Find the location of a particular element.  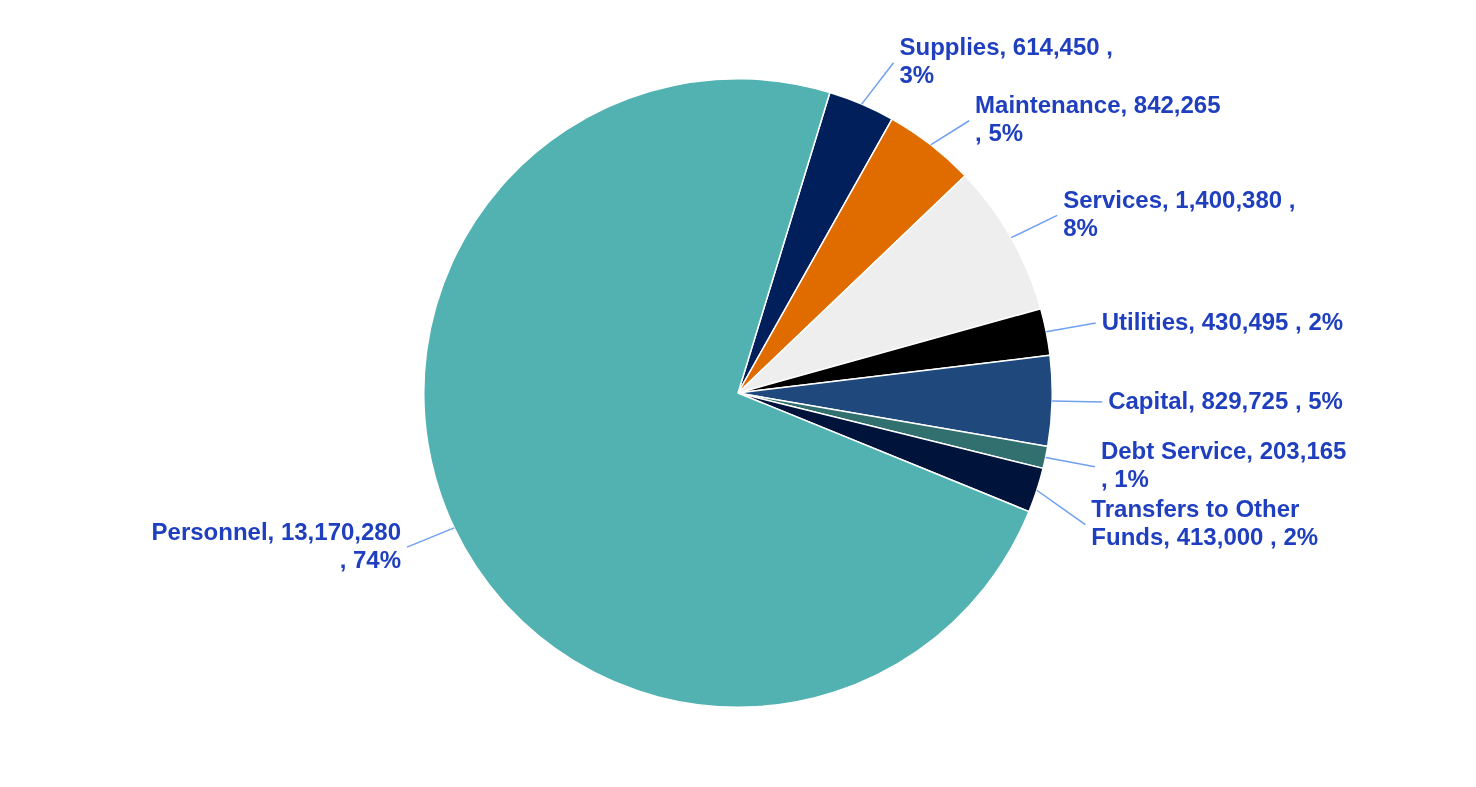

slice-label: Transfers to Other Funds, 413,000 , 2% is located at coordinates (1205, 523).